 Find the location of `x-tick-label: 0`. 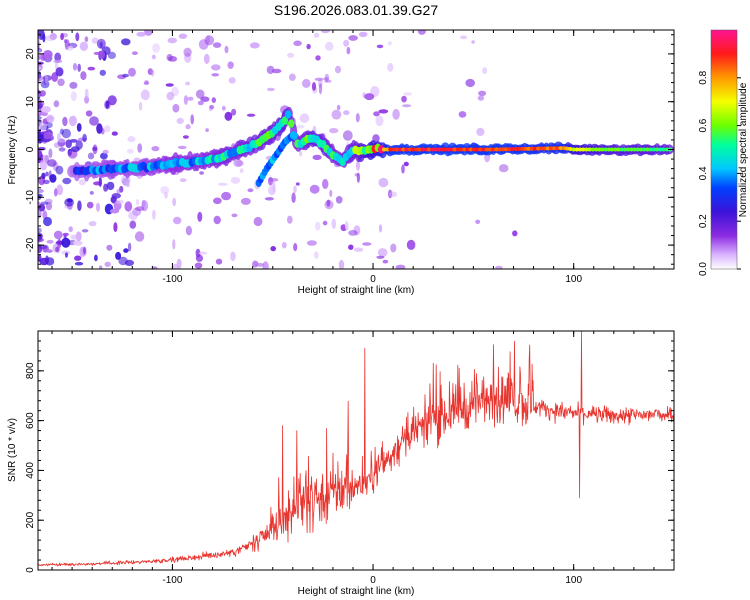

x-tick-label: 0 is located at coordinates (373, 279).